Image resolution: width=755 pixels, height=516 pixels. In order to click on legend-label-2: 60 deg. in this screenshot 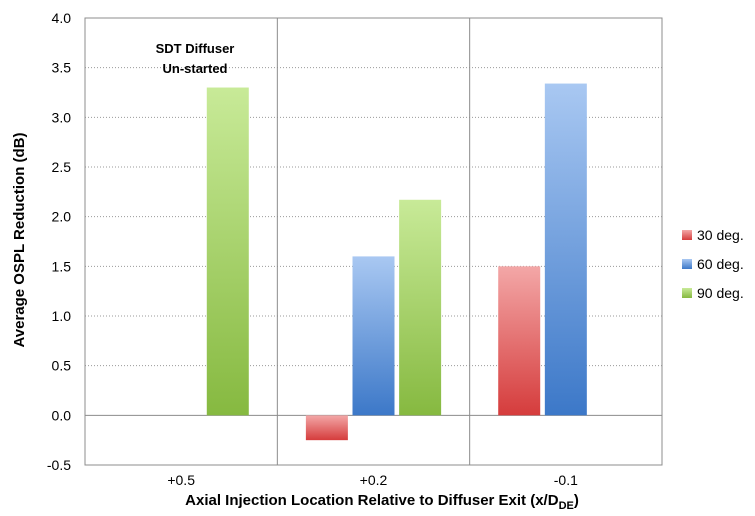, I will do `click(720, 264)`.